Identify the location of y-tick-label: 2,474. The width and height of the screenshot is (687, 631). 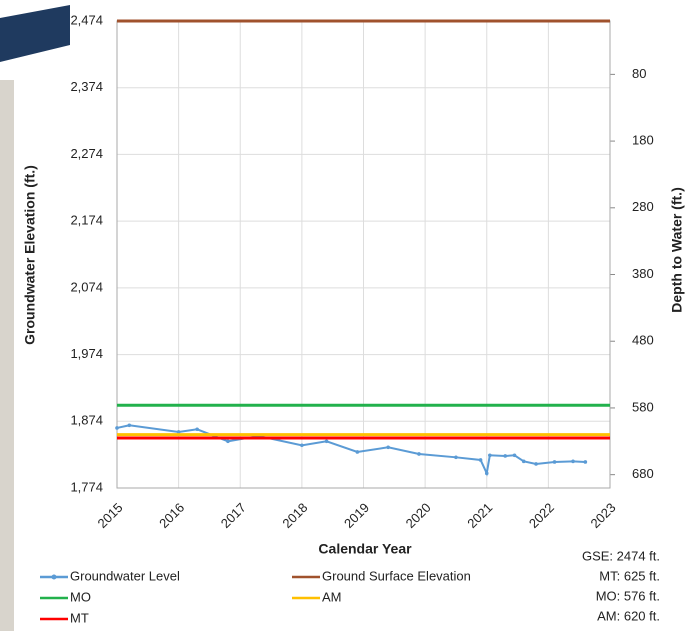
(86, 19).